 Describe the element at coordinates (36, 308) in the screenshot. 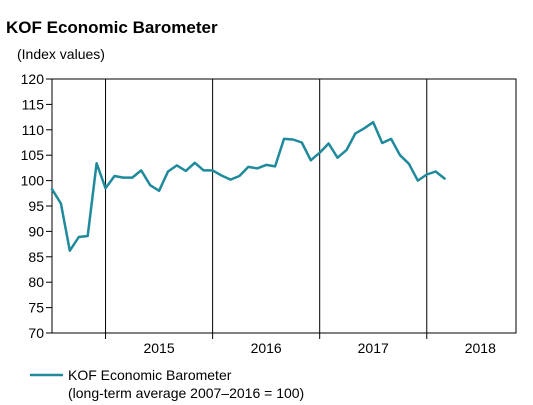

I see `y-tick-label: 75` at that location.